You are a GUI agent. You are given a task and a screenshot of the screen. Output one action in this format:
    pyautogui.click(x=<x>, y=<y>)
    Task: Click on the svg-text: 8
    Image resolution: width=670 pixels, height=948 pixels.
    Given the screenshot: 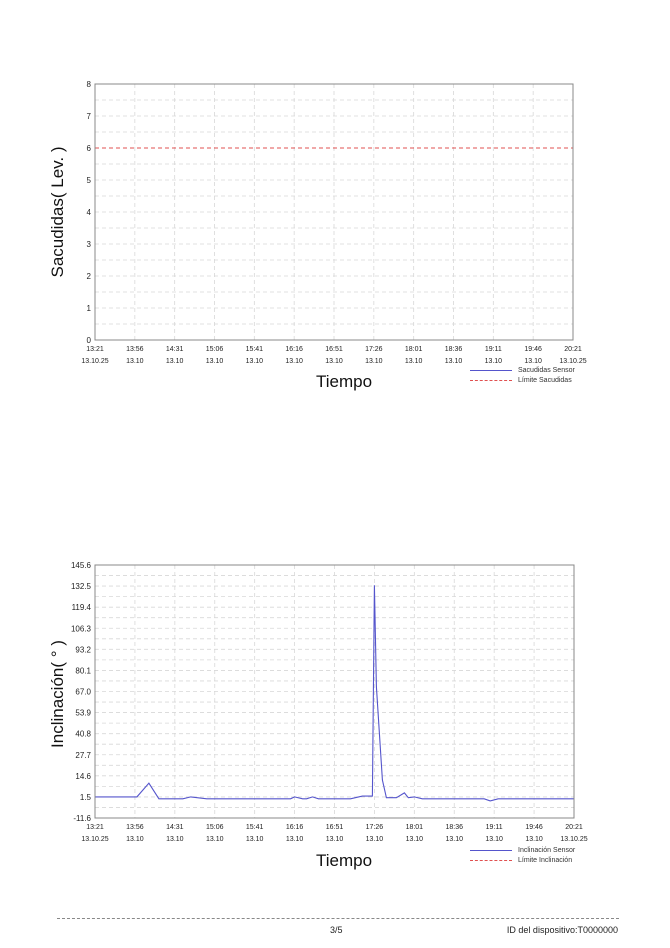 What is the action you would take?
    pyautogui.click(x=89, y=84)
    